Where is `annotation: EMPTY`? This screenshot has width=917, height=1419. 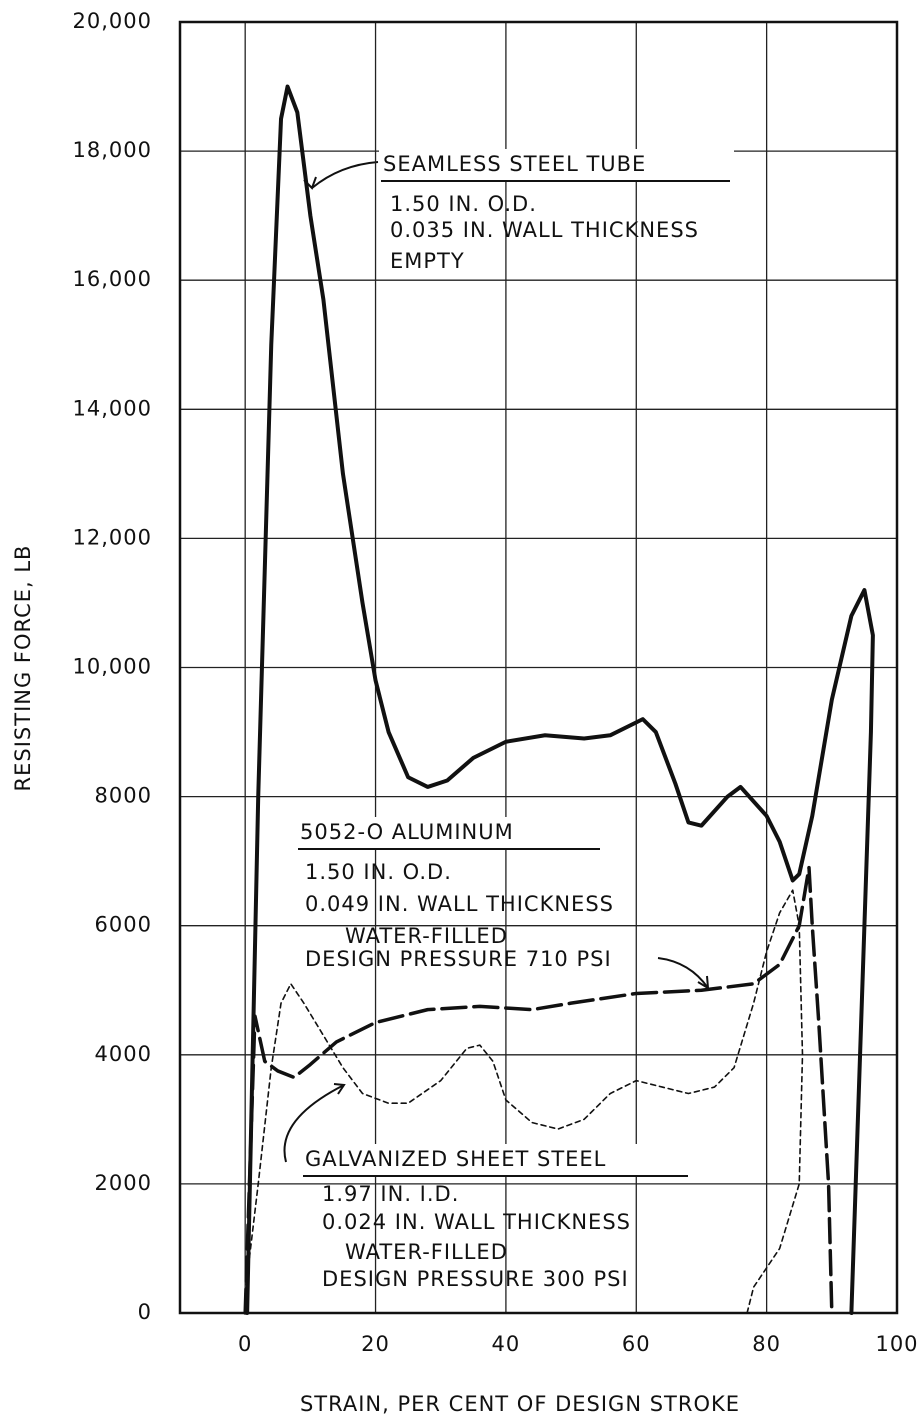
annotation: EMPTY is located at coordinates (427, 261).